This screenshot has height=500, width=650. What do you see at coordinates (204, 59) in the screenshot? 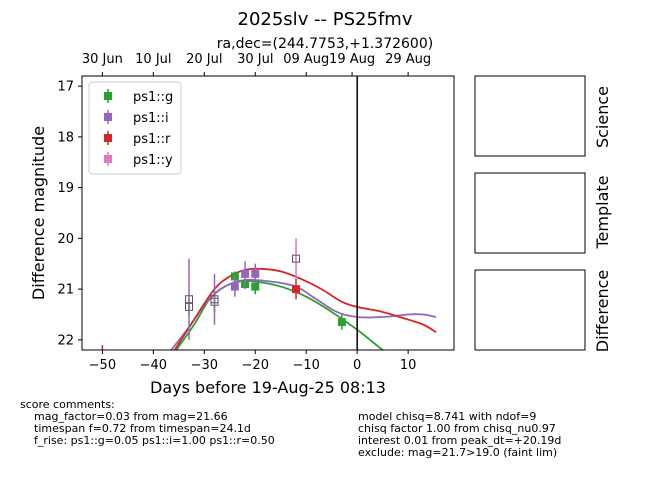
I see `top-date-tick-label: 20 Jul` at bounding box center [204, 59].